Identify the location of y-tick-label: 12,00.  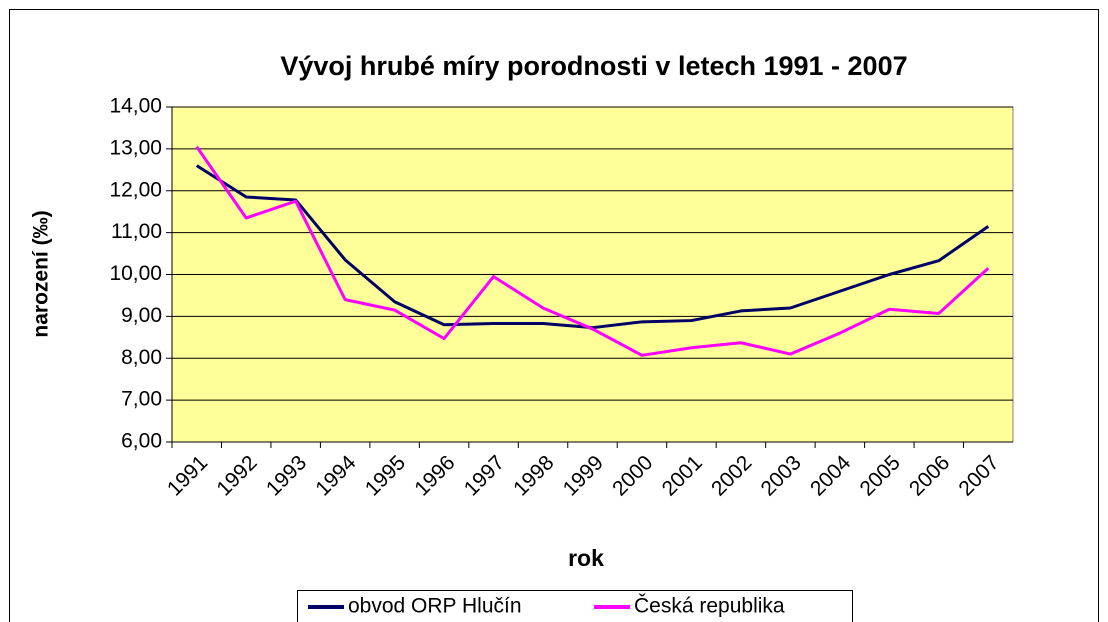
(135, 189).